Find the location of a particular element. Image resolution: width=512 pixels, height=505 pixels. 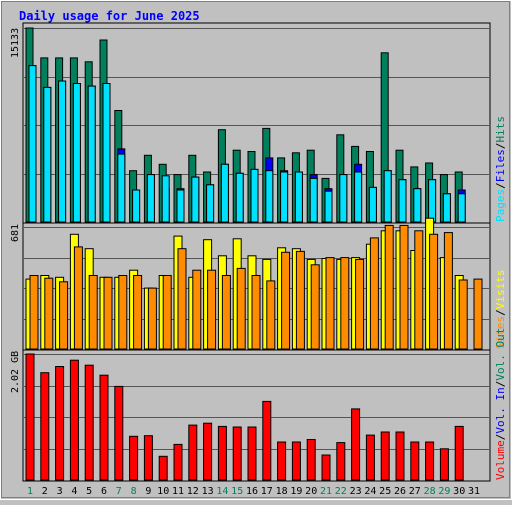

day-label: 6 is located at coordinates (104, 491).